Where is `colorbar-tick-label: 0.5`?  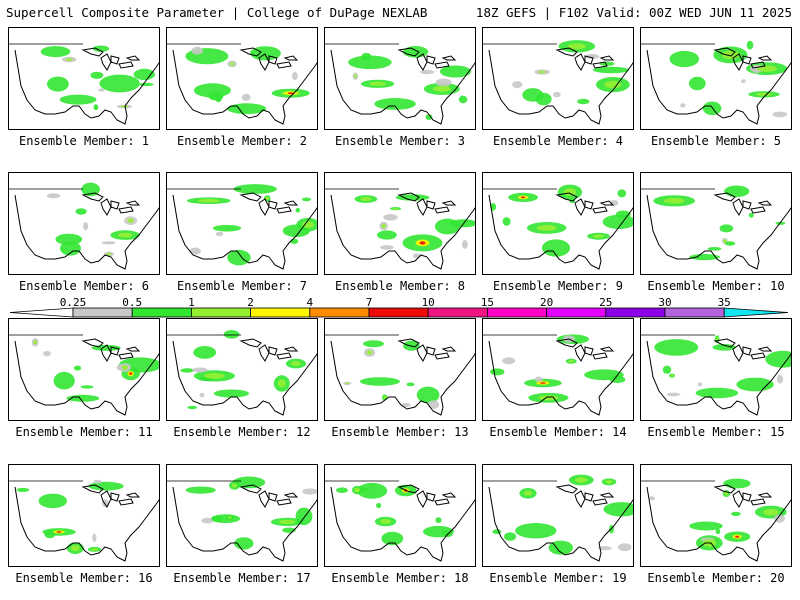
colorbar-tick-label: 0.5 is located at coordinates (132, 302).